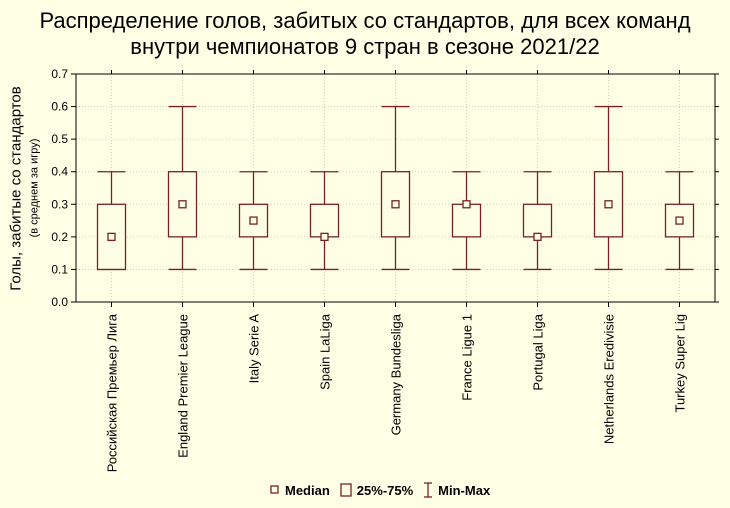 The image size is (730, 508). Describe the element at coordinates (183, 386) in the screenshot. I see `x-tick-label: England Premier League` at that location.